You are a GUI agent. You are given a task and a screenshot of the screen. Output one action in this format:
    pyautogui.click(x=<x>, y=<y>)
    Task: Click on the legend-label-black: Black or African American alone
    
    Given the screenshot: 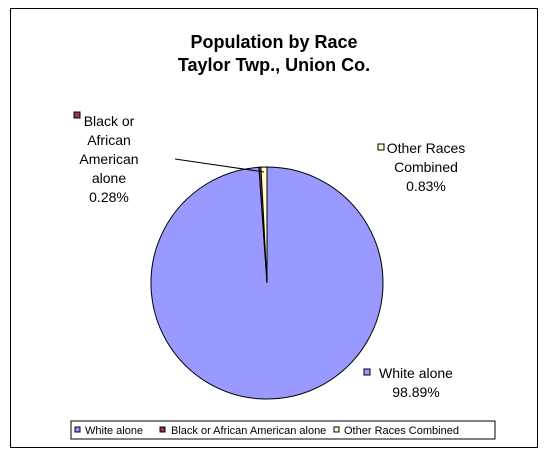 What is the action you would take?
    pyautogui.click(x=248, y=431)
    